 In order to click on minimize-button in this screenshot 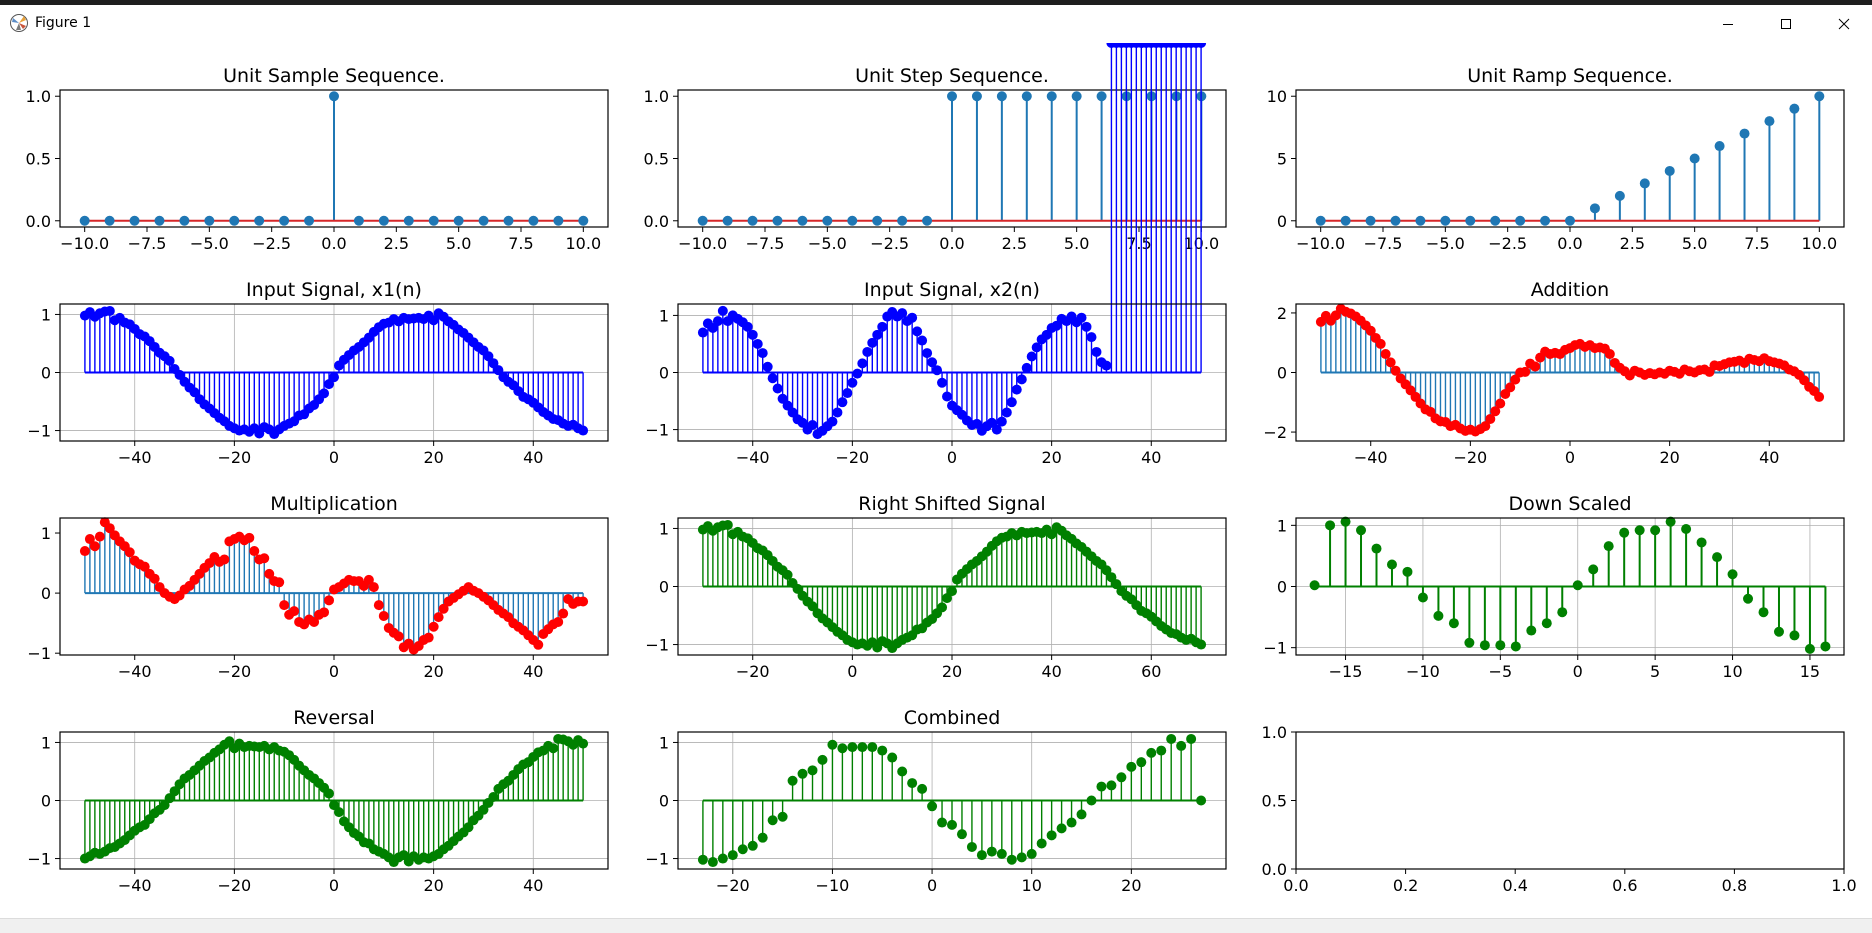, I will do `click(1728, 24)`.